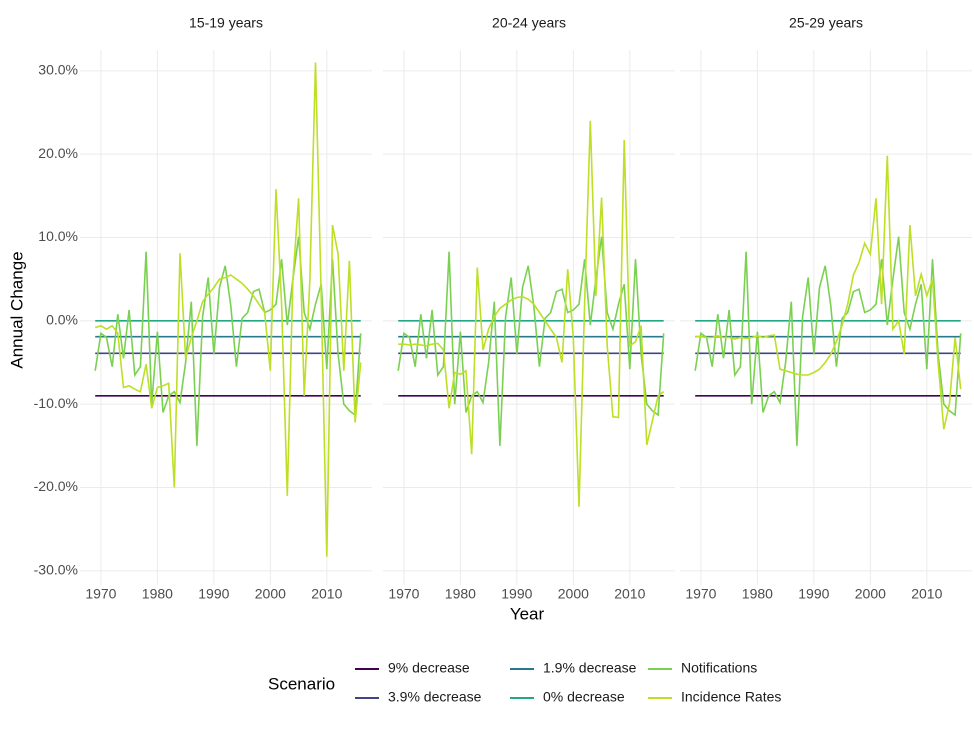 This screenshot has height=729, width=974. I want to click on legend-label: 9% decrease, so click(429, 668).